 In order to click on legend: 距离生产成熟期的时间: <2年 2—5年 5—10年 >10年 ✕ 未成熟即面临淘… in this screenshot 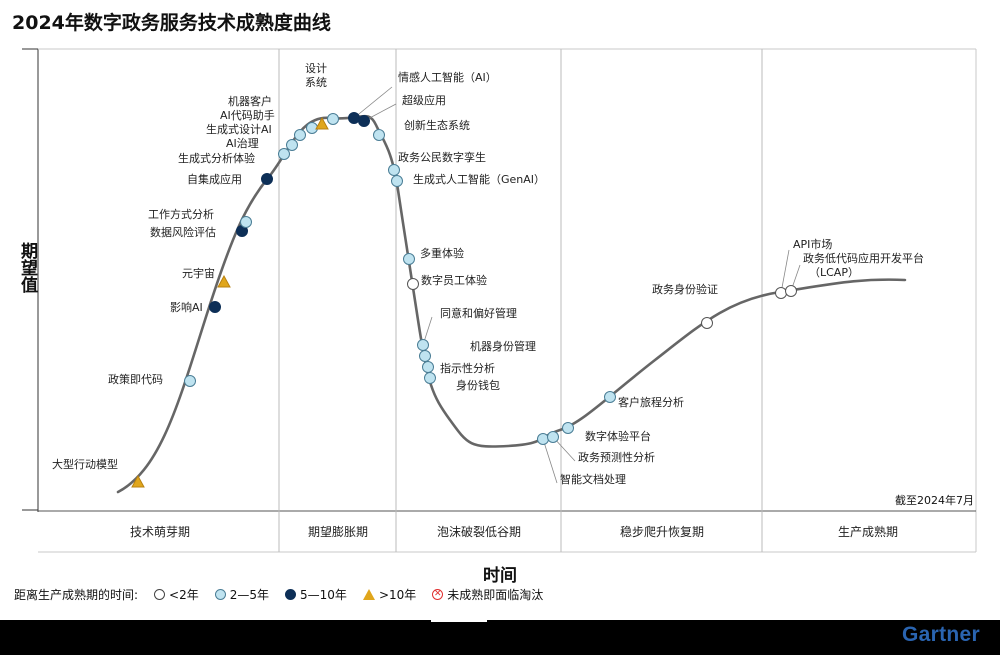, I will do `click(278, 594)`.